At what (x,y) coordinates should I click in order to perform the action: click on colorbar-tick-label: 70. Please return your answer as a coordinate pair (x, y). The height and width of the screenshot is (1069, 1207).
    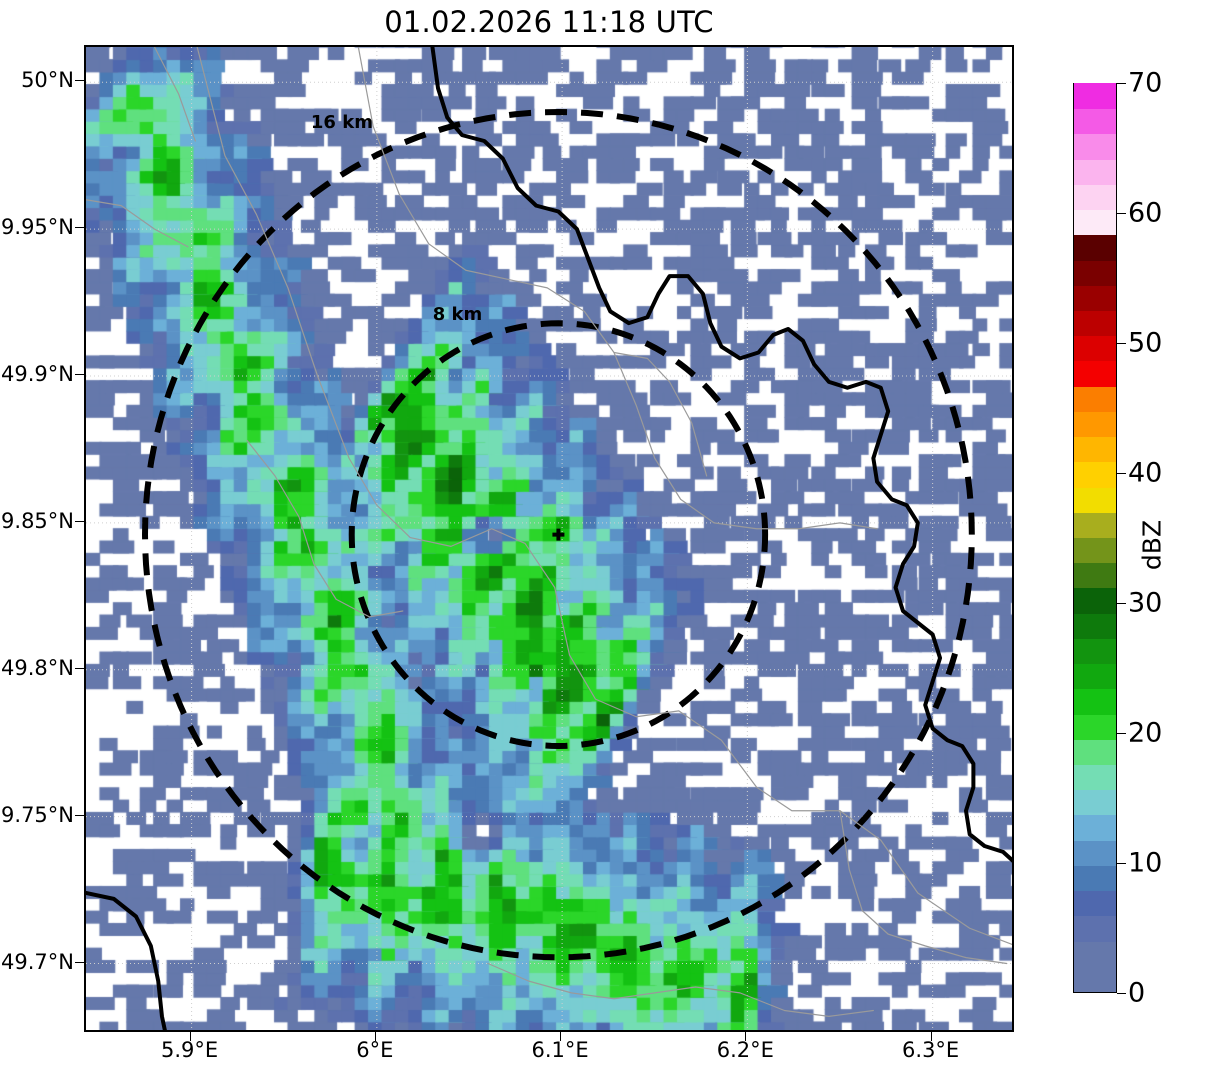
    Looking at the image, I should click on (1145, 83).